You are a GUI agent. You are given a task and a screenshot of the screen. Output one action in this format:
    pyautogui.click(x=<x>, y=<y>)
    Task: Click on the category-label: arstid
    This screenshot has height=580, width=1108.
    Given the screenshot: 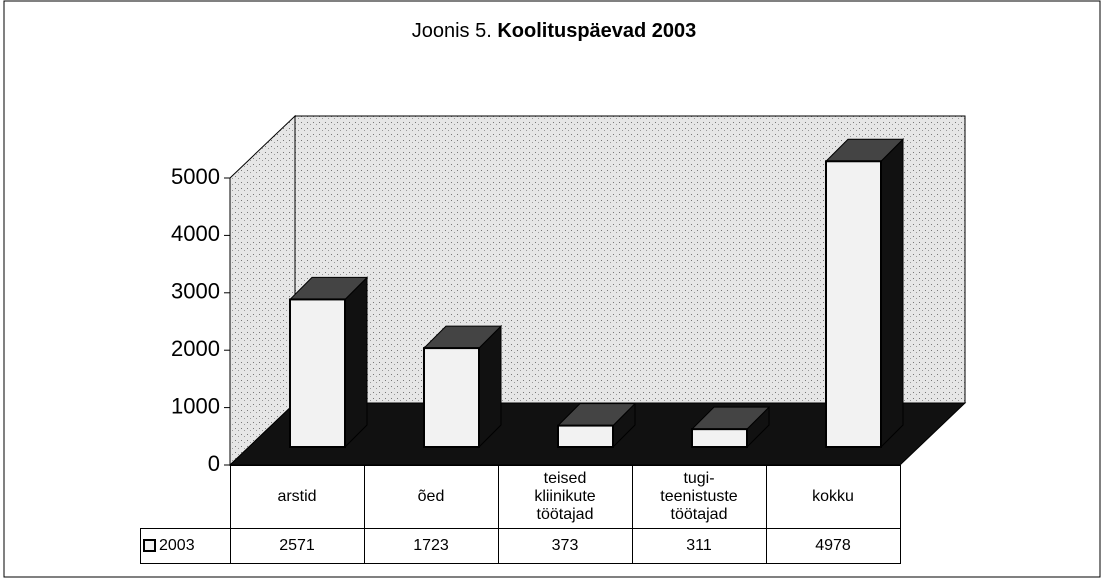 What is the action you would take?
    pyautogui.click(x=297, y=496)
    